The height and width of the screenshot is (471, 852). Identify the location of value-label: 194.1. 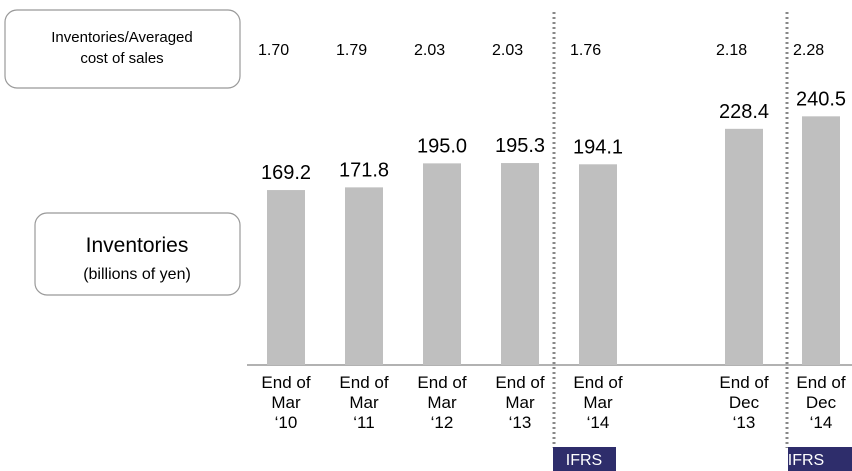
(598, 147).